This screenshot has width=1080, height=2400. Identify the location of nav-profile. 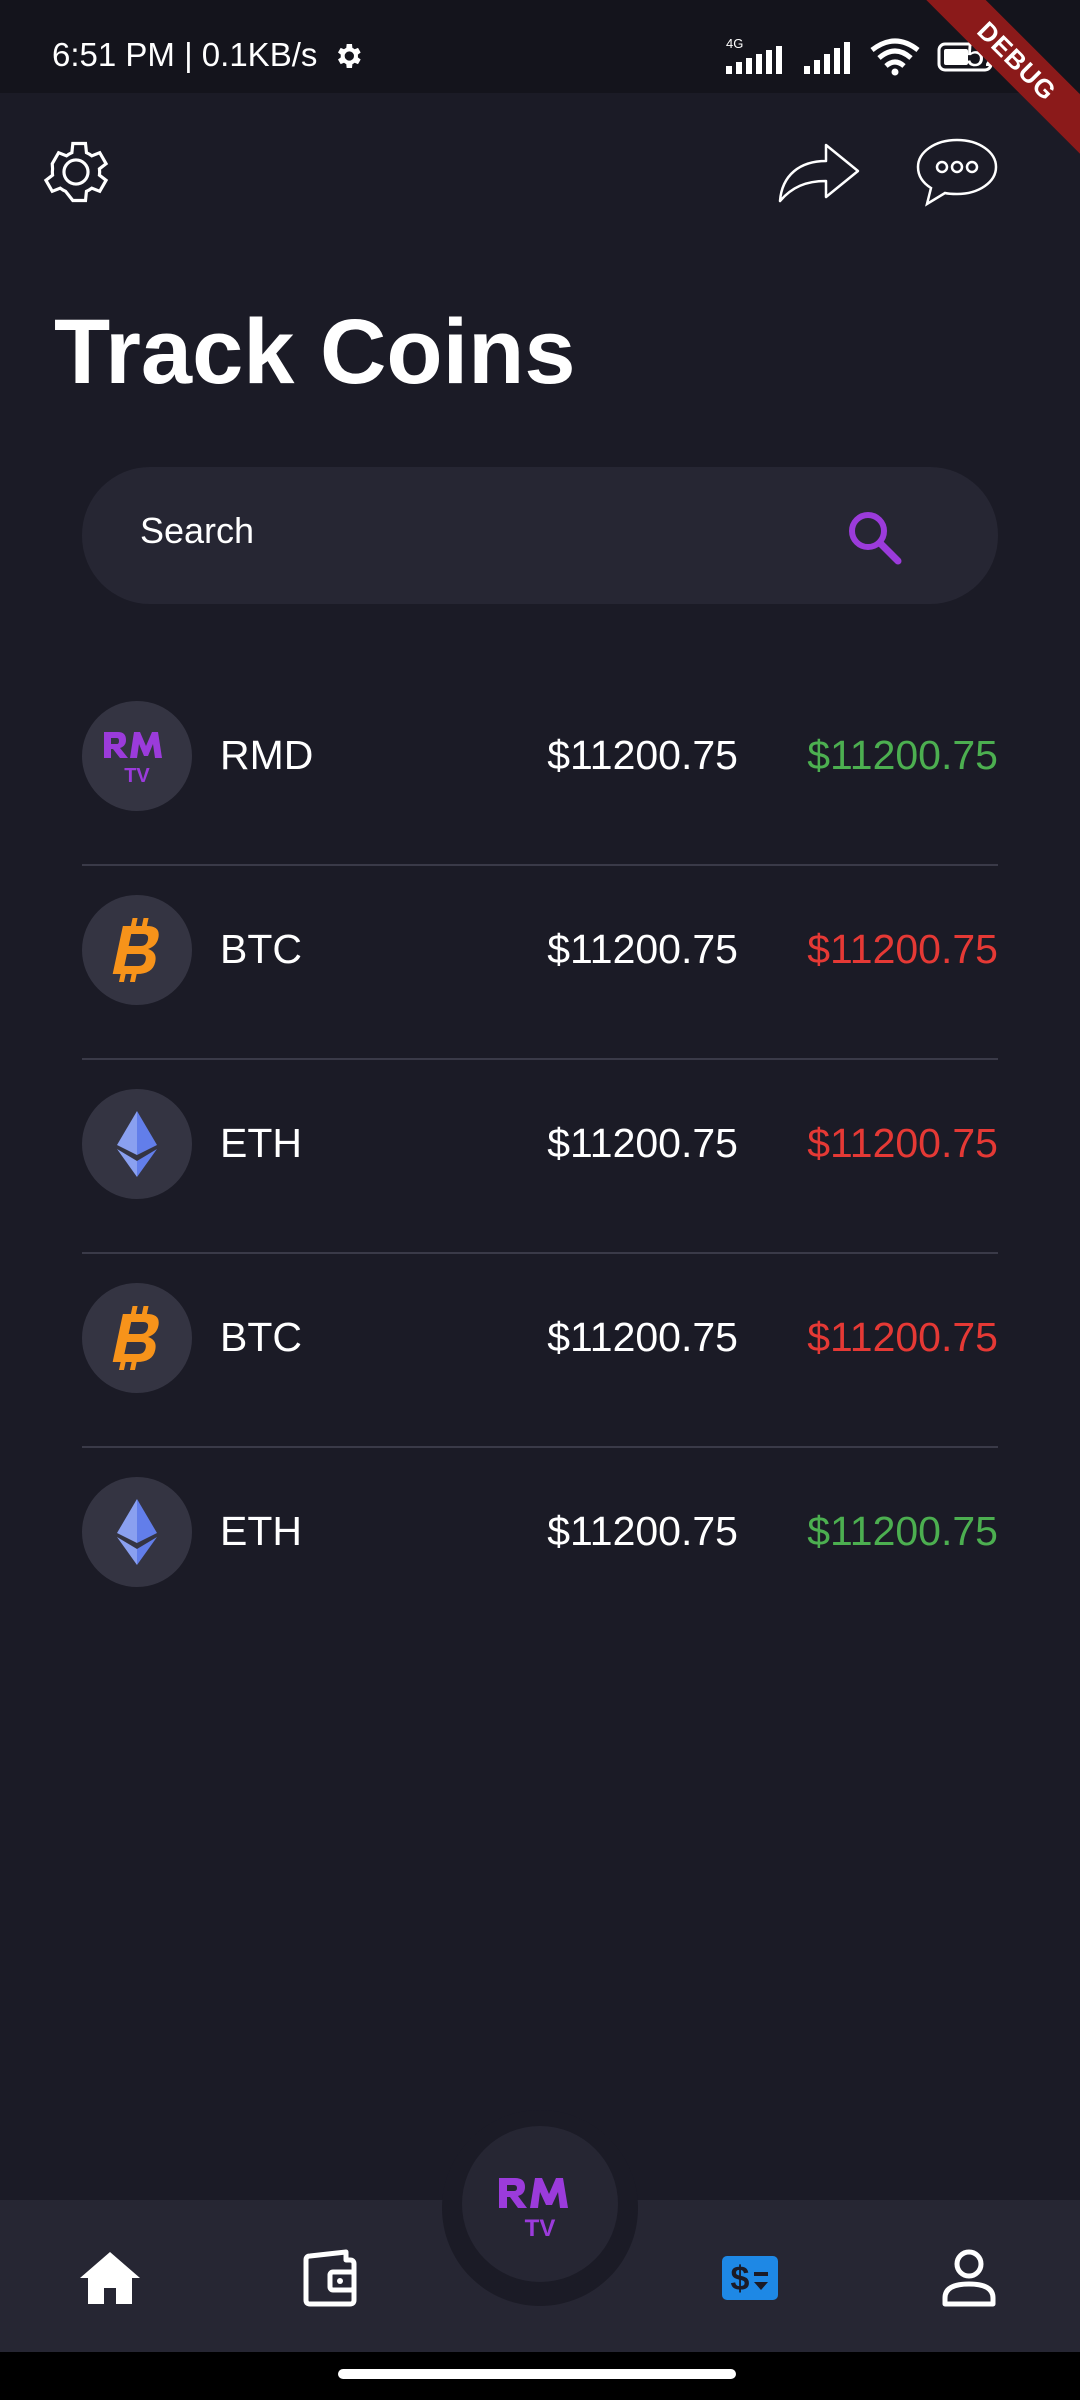
(969, 2278).